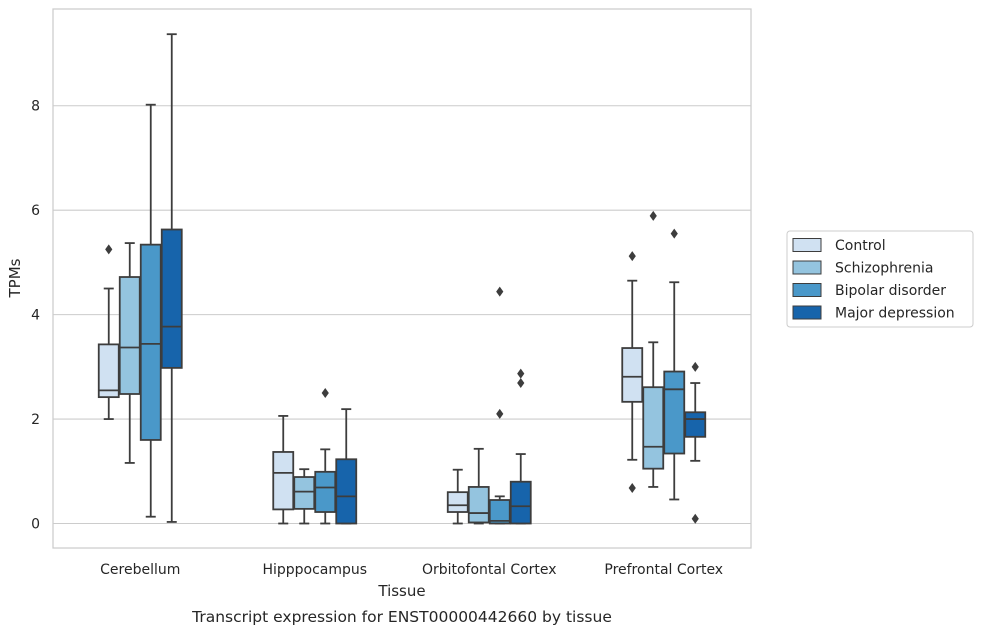 The width and height of the screenshot is (983, 634). What do you see at coordinates (401, 591) in the screenshot?
I see `x-axis-title: Tissue` at bounding box center [401, 591].